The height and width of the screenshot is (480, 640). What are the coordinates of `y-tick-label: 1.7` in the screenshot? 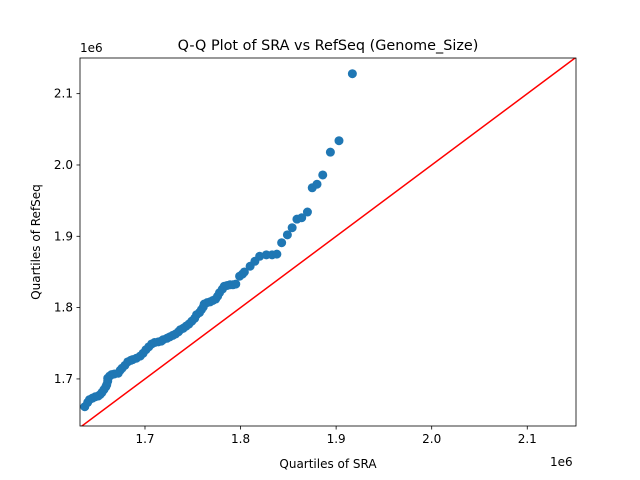 It's located at (63, 379).